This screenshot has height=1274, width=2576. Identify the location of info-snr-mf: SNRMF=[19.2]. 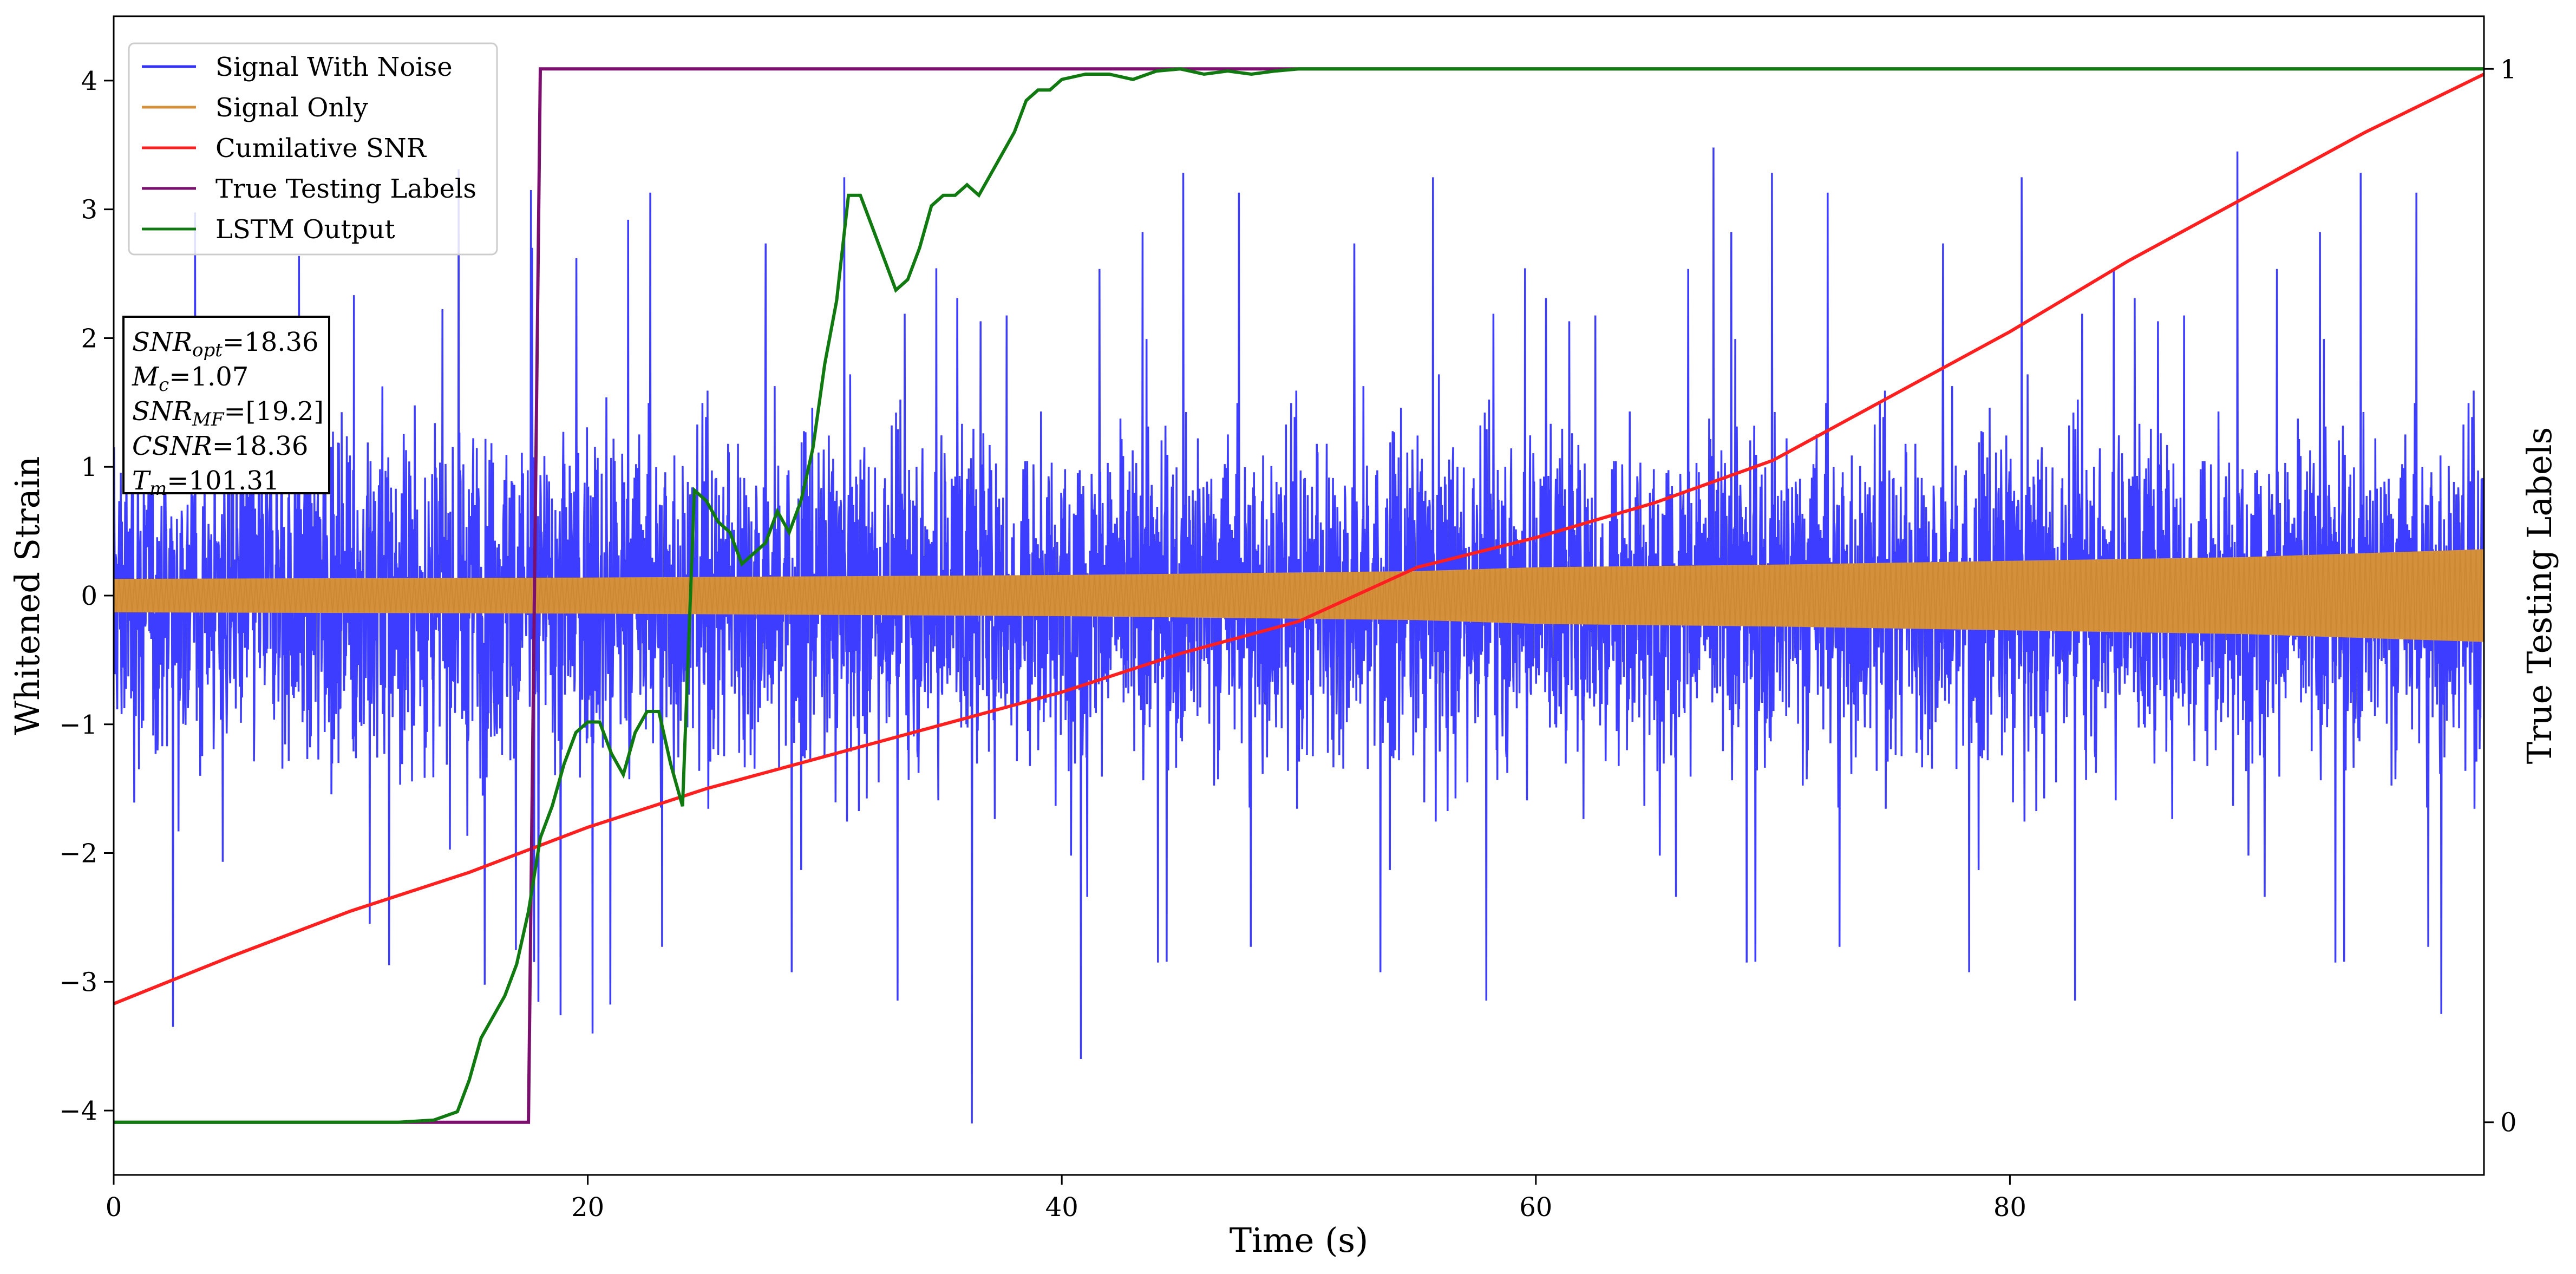
(228, 413).